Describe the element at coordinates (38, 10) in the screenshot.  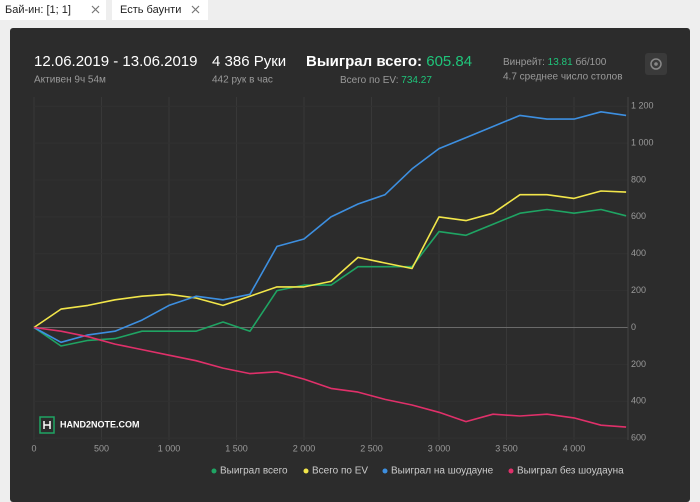
I see `filter-label: Бай-ин: [1; 1]` at that location.